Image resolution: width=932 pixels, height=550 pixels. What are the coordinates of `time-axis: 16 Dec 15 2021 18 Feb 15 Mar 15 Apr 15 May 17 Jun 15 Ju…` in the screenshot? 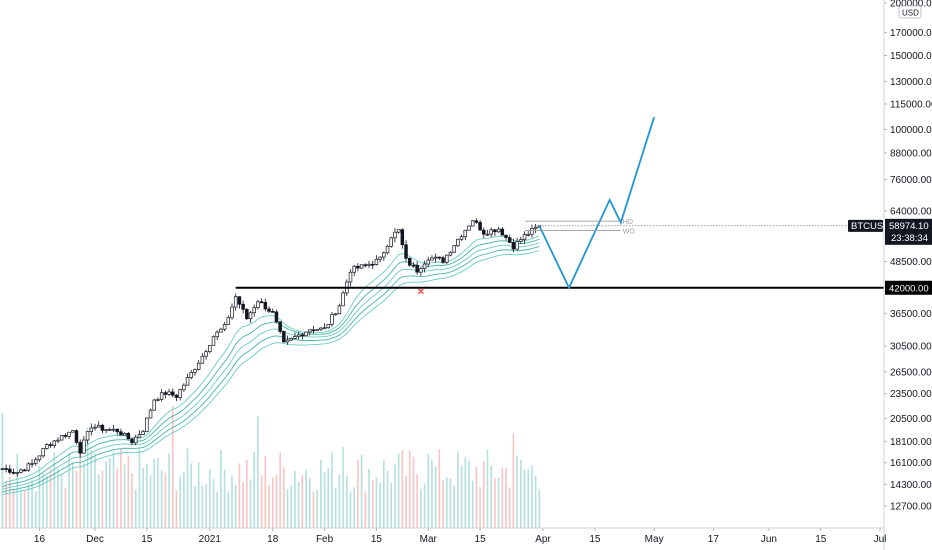 It's located at (443, 536).